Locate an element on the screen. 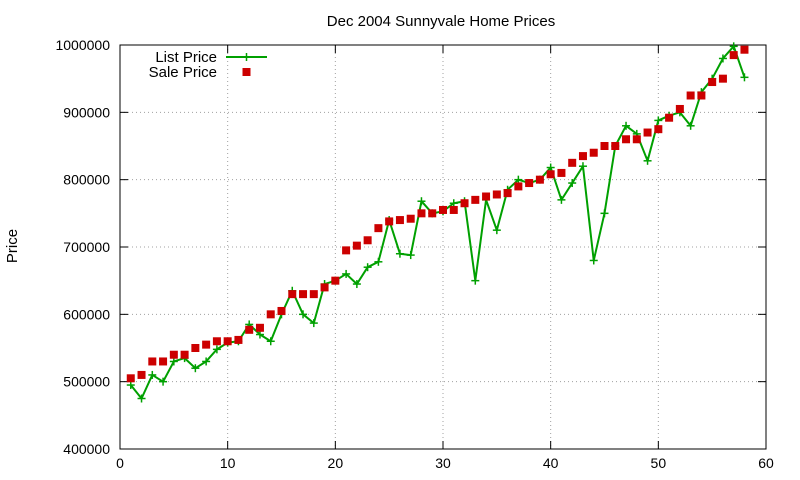 The height and width of the screenshot is (480, 800). y-tick-label: 500000 is located at coordinates (86, 382).